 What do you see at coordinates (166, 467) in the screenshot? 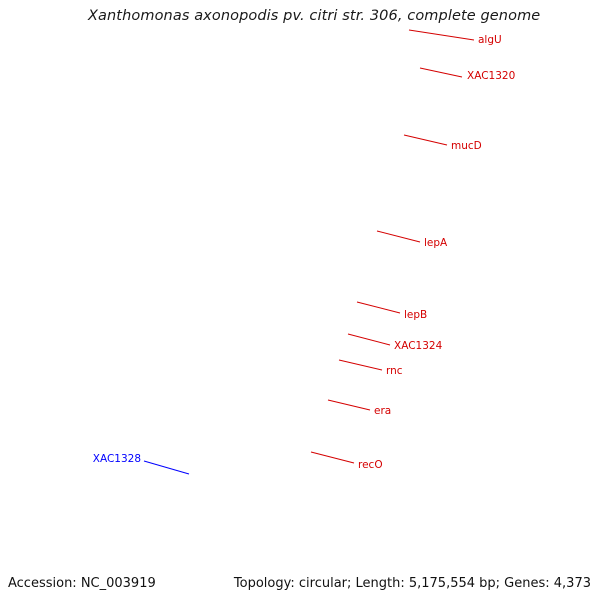
I see `selected-gene-leader` at bounding box center [166, 467].